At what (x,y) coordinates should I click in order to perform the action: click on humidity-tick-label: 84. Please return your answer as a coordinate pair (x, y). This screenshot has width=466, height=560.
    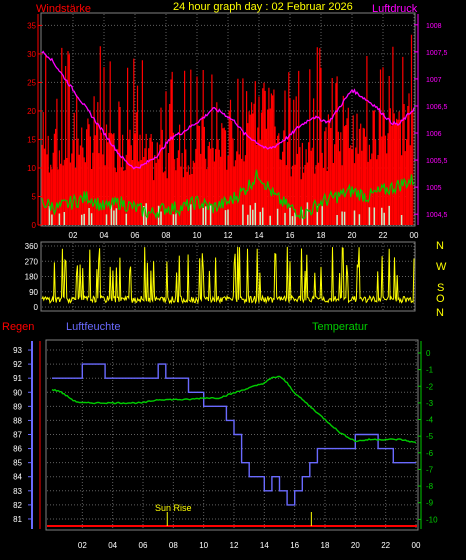
    Looking at the image, I should click on (17, 477).